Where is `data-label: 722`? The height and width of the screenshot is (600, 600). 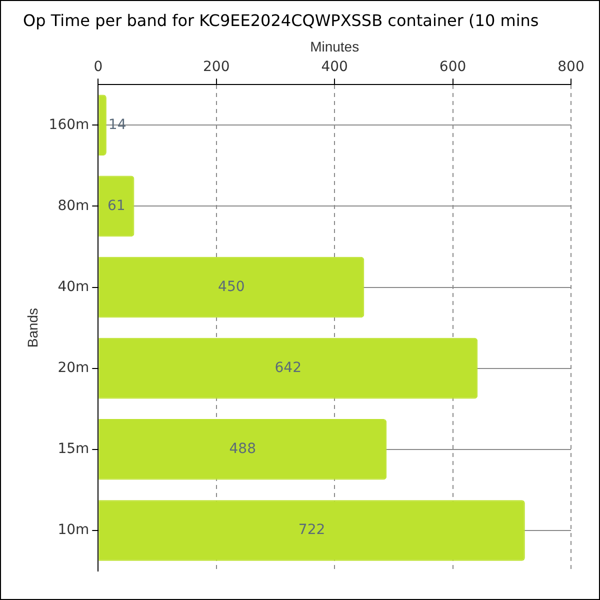 data-label: 722 is located at coordinates (312, 530).